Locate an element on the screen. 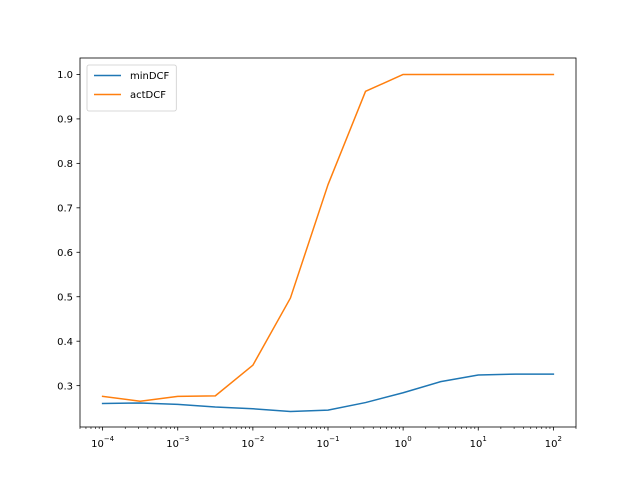  x-tick-label: 10² is located at coordinates (553, 442).